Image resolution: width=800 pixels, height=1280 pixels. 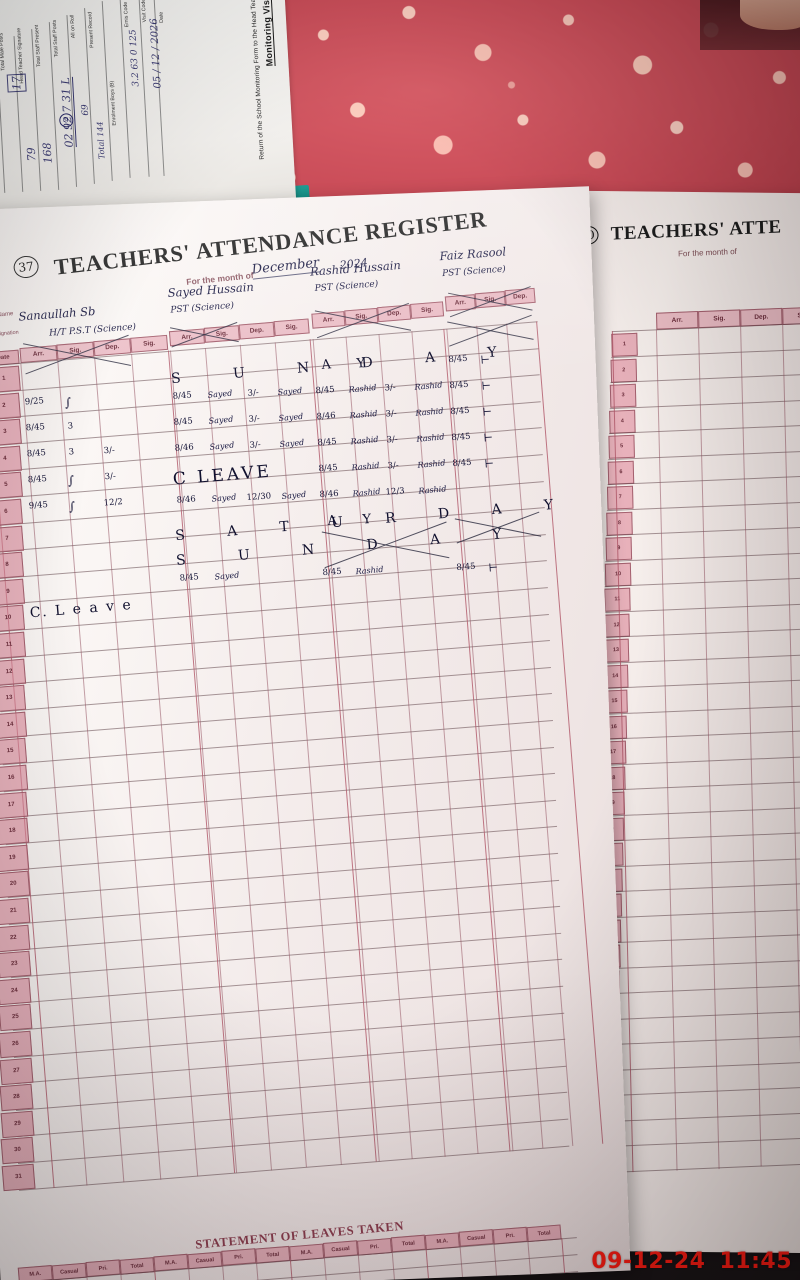 I want to click on teacher-3-designation: PST (Science), so click(x=346, y=287).